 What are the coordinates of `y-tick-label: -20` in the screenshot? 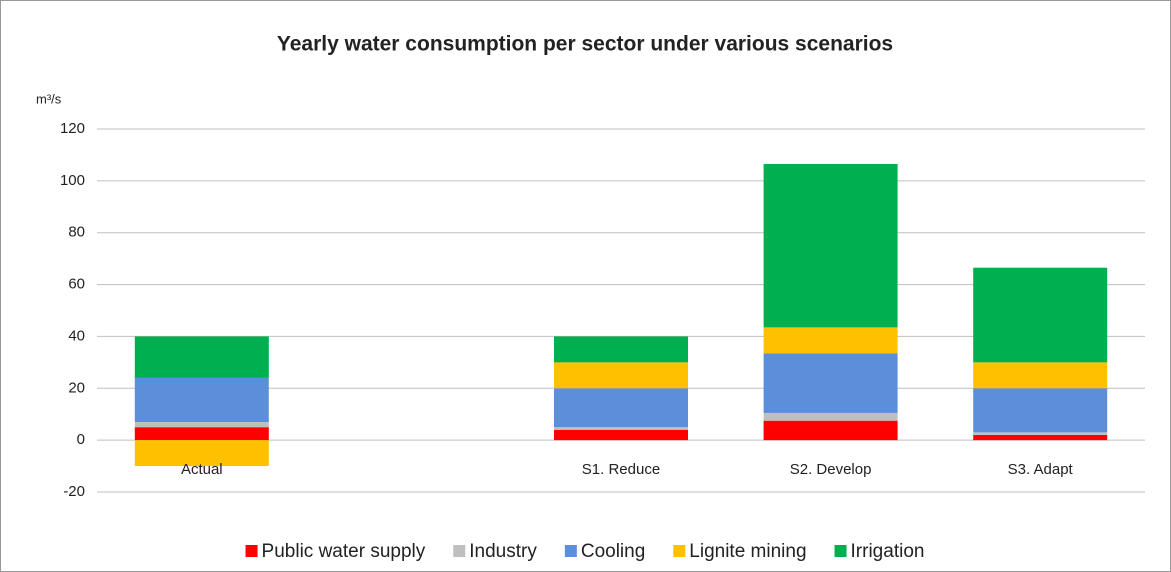 It's located at (74, 491).